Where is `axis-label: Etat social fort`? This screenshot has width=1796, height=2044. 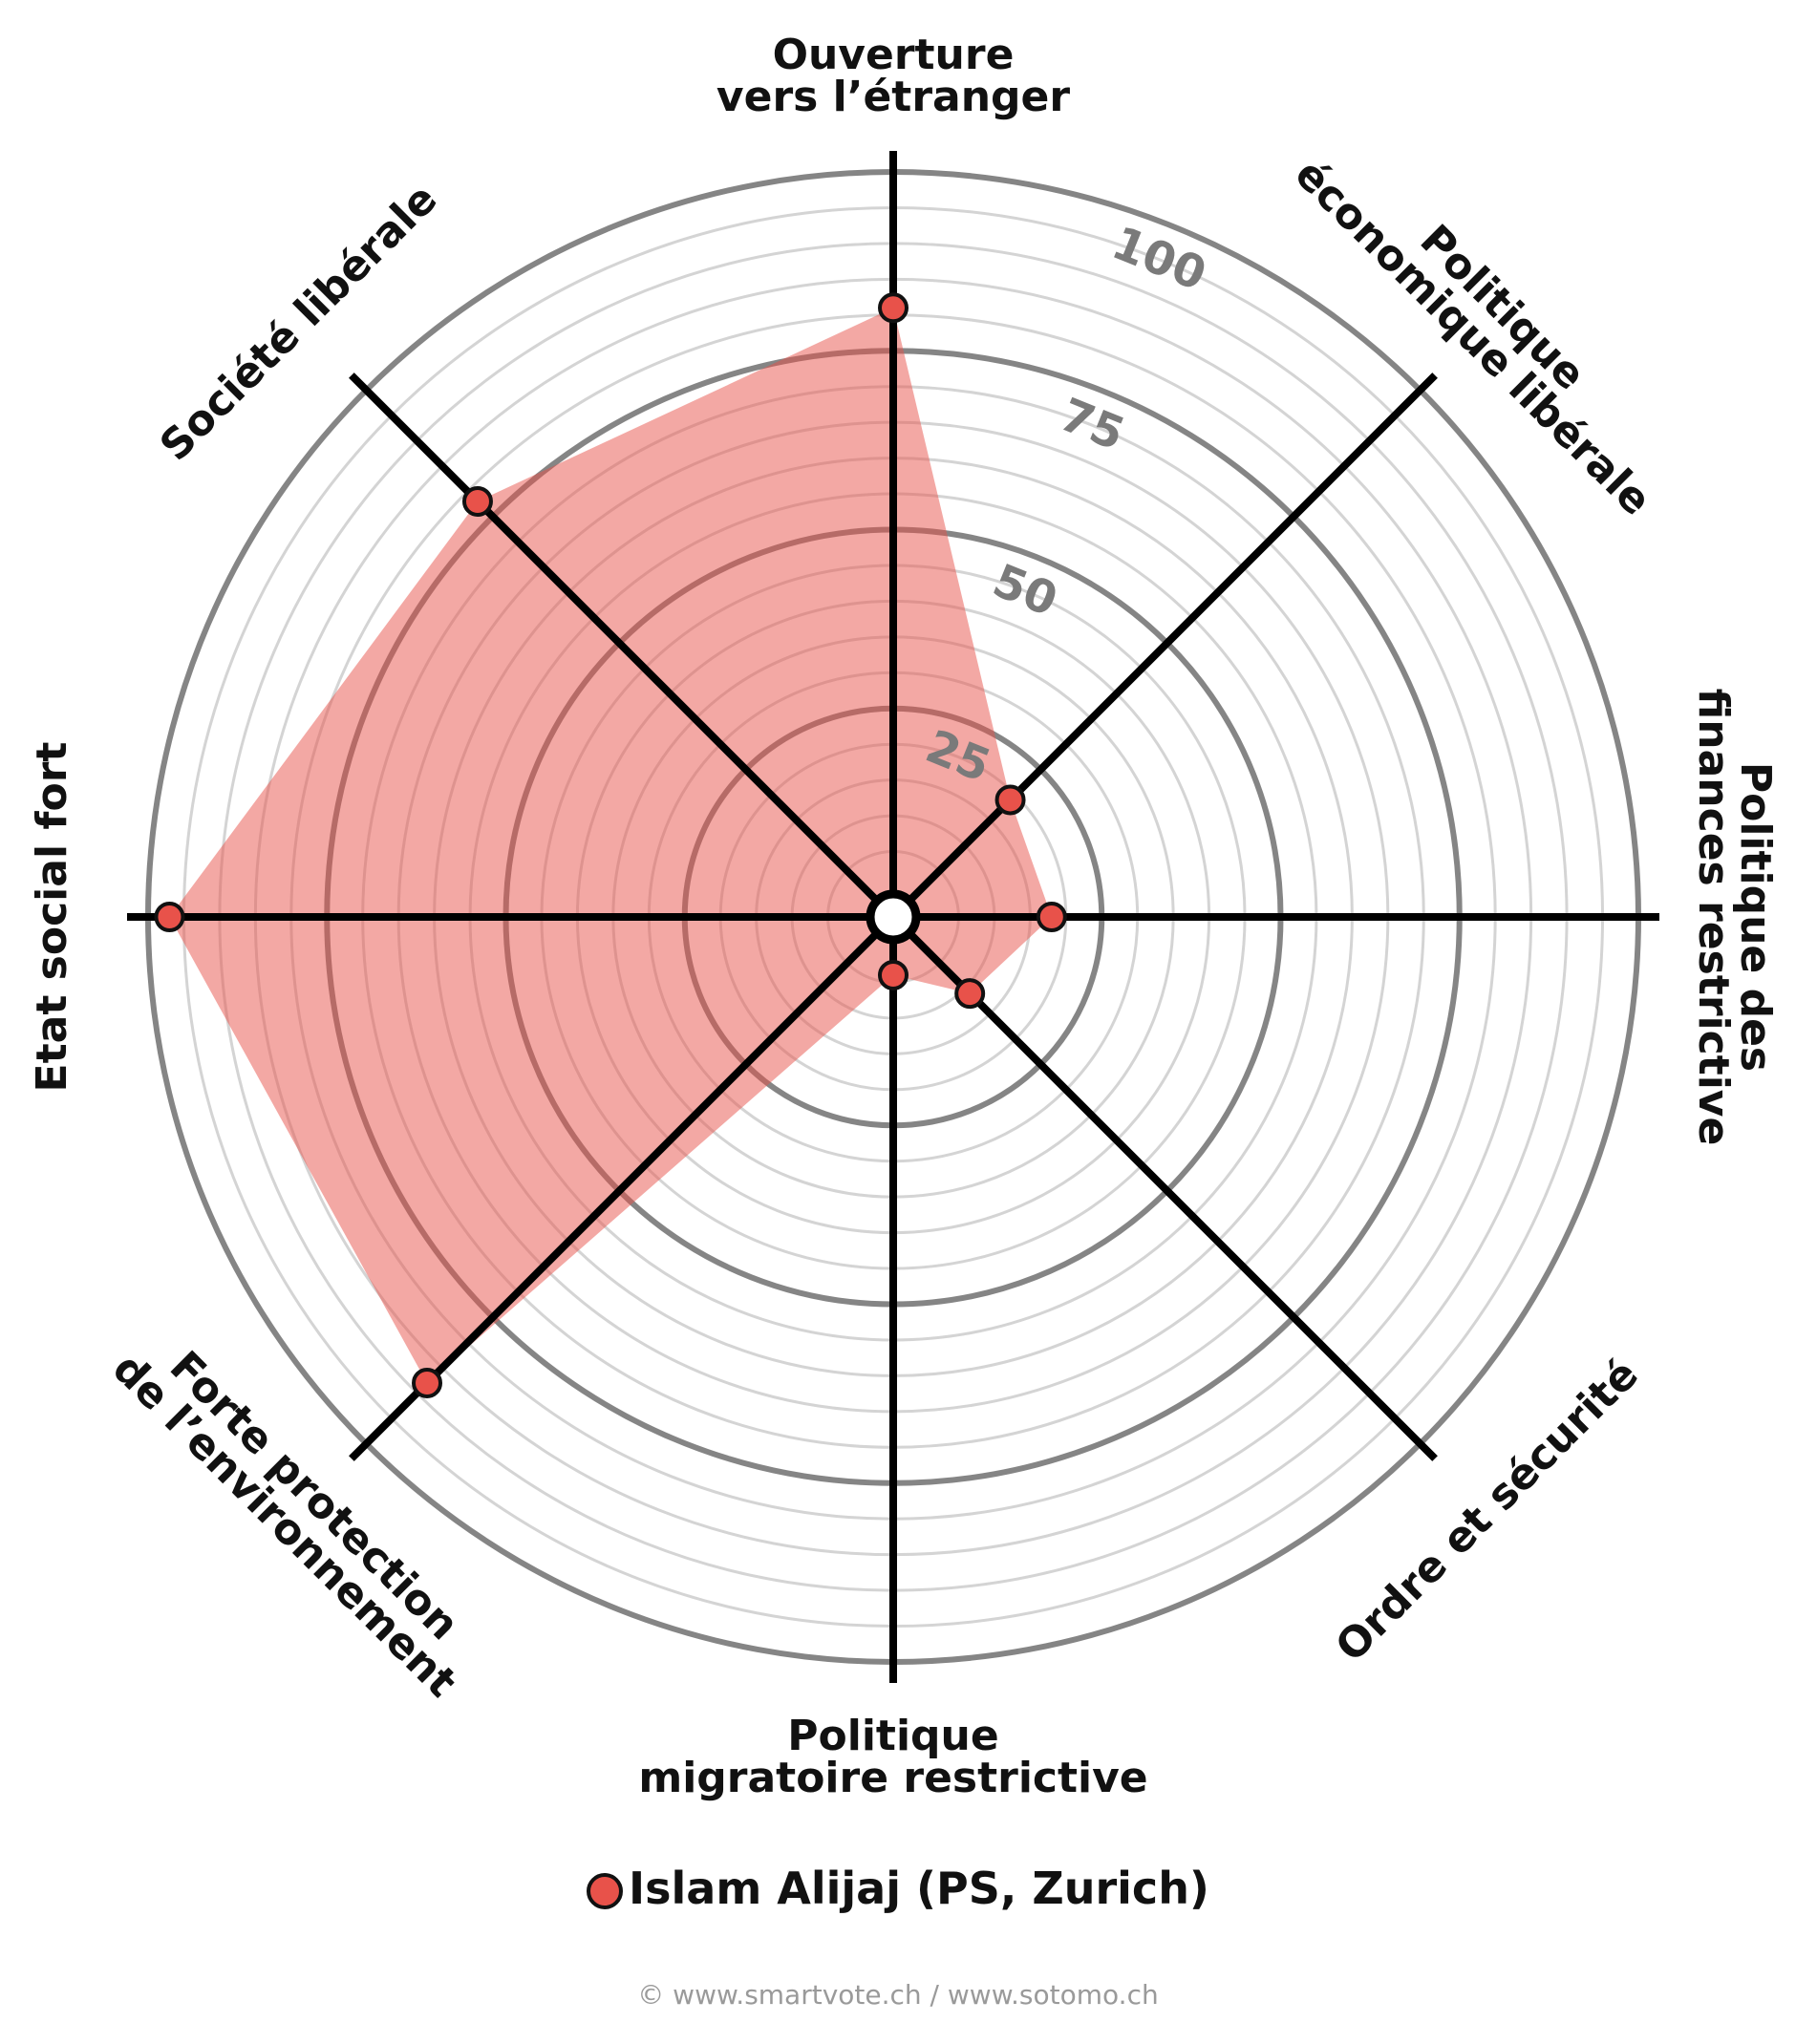 axis-label: Etat social fort is located at coordinates (52, 917).